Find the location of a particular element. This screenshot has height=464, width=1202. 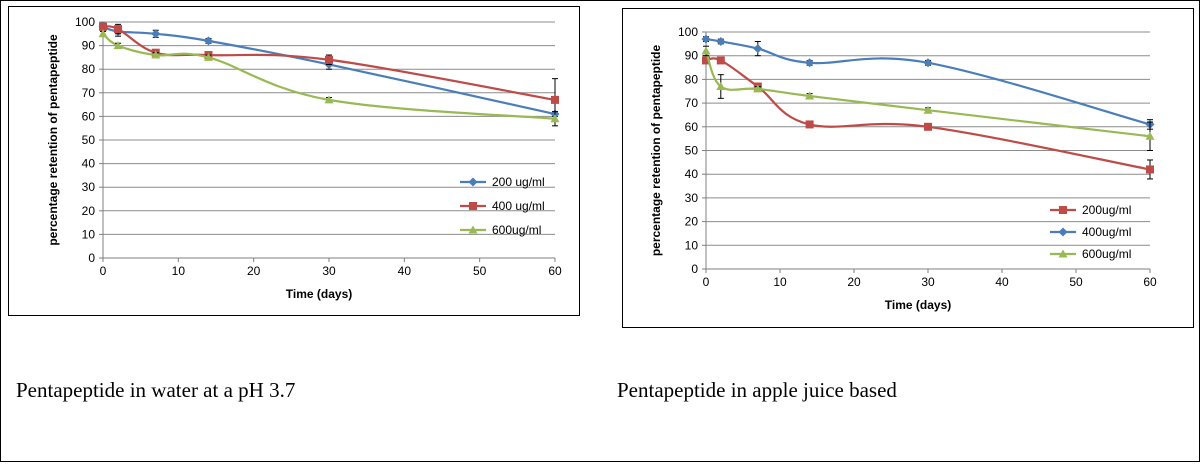

legend-label: 400 ug/ml is located at coordinates (518, 206).